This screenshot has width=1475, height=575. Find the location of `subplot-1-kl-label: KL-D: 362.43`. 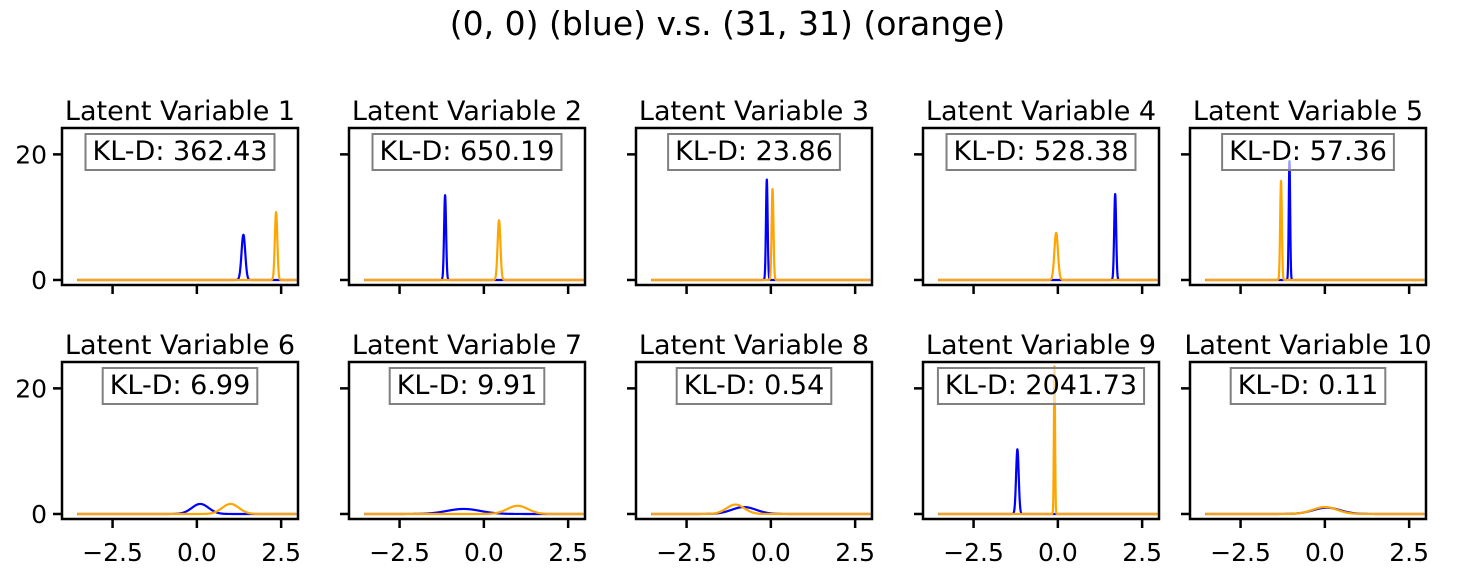

subplot-1-kl-label: KL-D: 362.43 is located at coordinates (180, 151).